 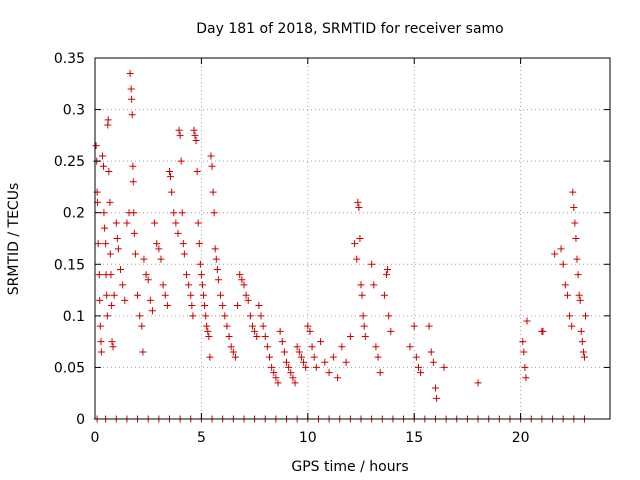 I want to click on x-tick-labels: 0 5 10 15 20, so click(x=310, y=438).